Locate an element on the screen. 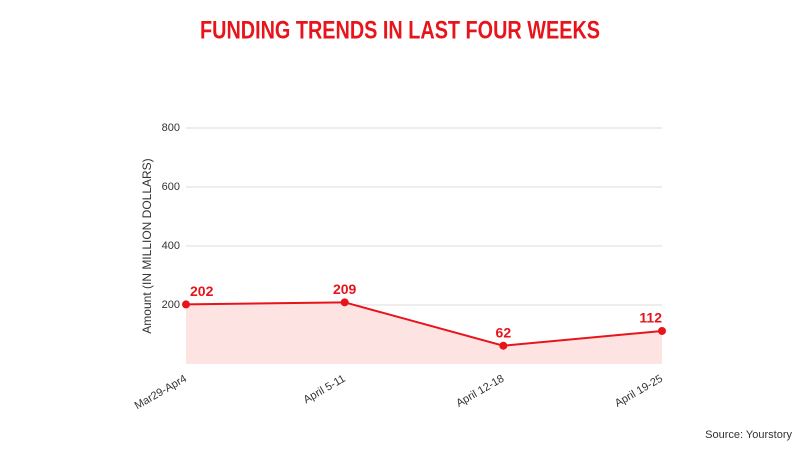  x-tick-label: April 12-18 is located at coordinates (480, 391).